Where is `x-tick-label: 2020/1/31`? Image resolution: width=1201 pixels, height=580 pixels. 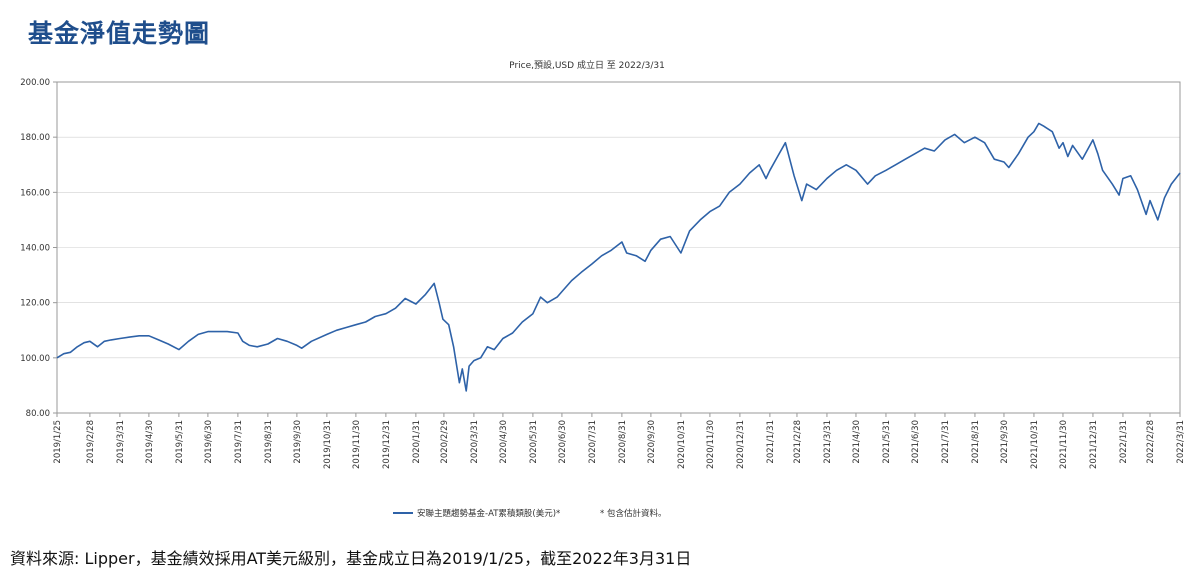
x-tick-label: 2020/1/31 is located at coordinates (417, 442).